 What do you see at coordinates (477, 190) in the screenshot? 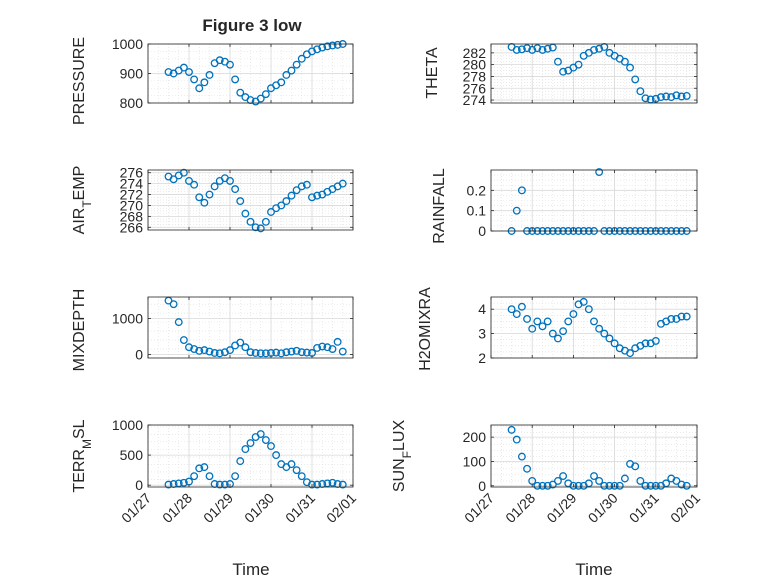
I see `y-tick-label: 0.2` at bounding box center [477, 190].